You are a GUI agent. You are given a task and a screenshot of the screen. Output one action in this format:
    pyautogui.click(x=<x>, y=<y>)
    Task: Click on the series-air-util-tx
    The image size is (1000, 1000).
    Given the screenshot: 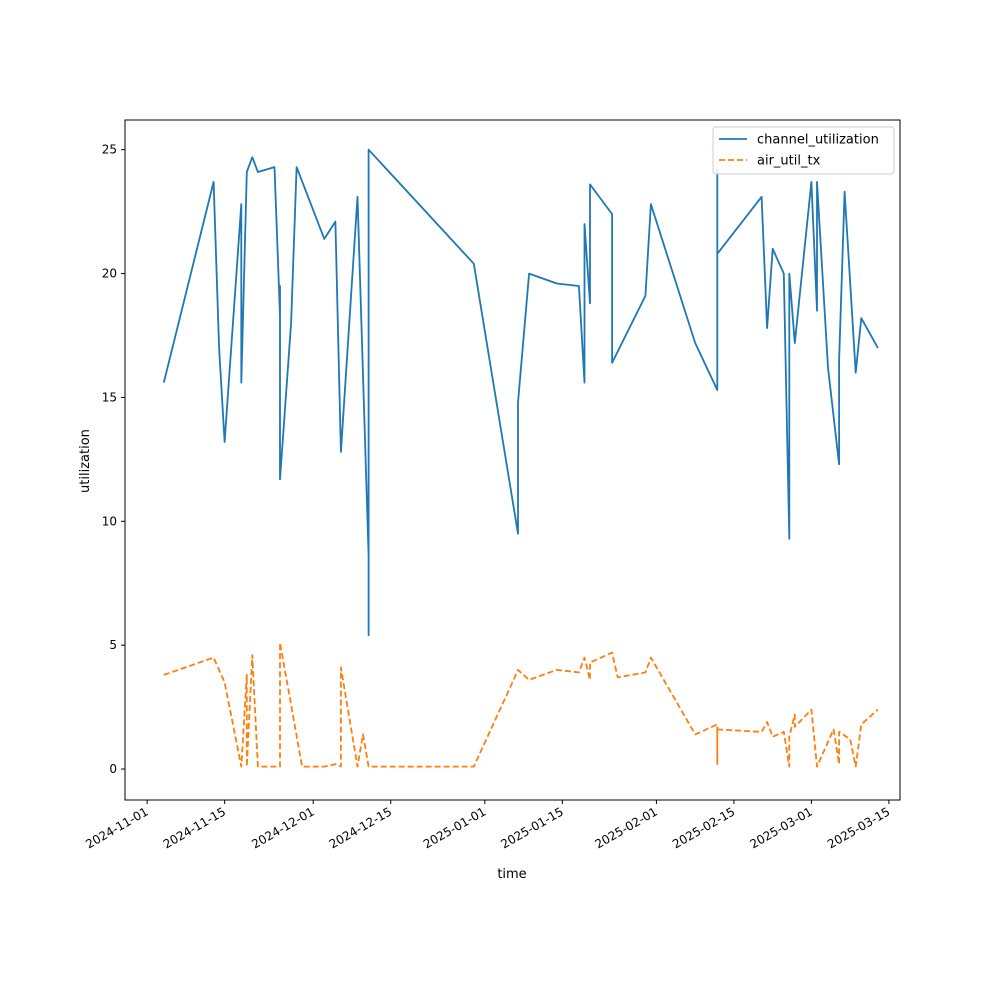 What is the action you would take?
    pyautogui.click(x=521, y=704)
    